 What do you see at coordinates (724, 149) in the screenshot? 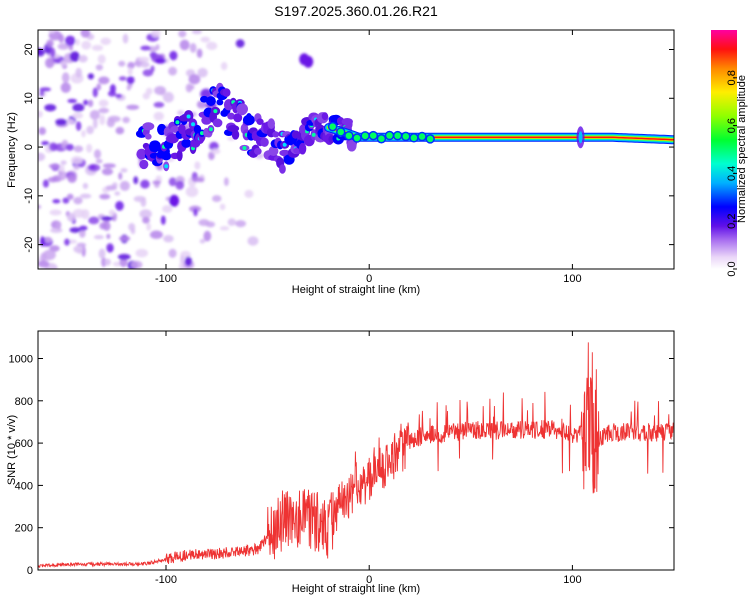
I see `colorbar-gradient` at bounding box center [724, 149].